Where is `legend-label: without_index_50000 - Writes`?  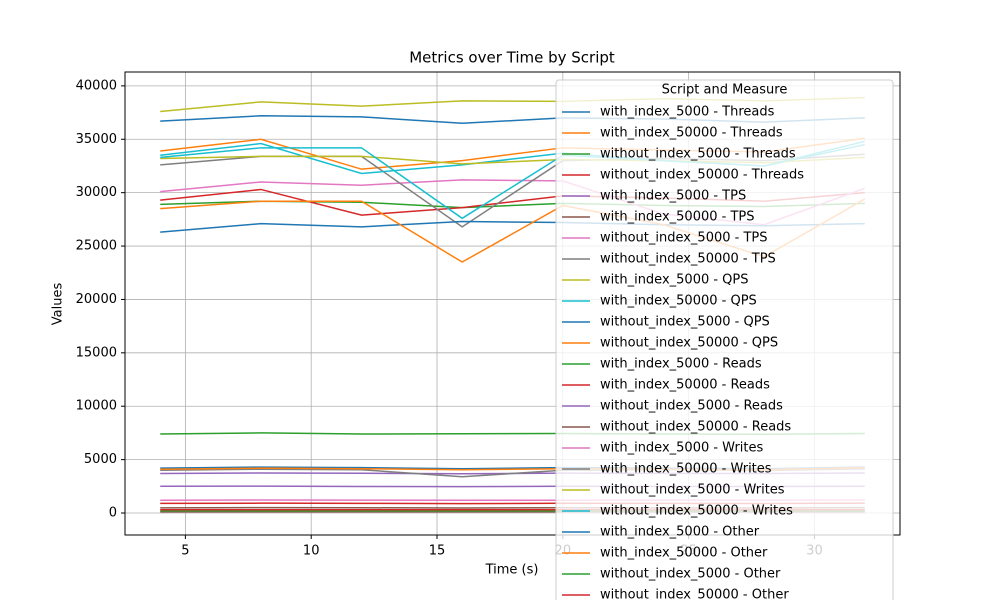 legend-label: without_index_50000 - Writes is located at coordinates (696, 511).